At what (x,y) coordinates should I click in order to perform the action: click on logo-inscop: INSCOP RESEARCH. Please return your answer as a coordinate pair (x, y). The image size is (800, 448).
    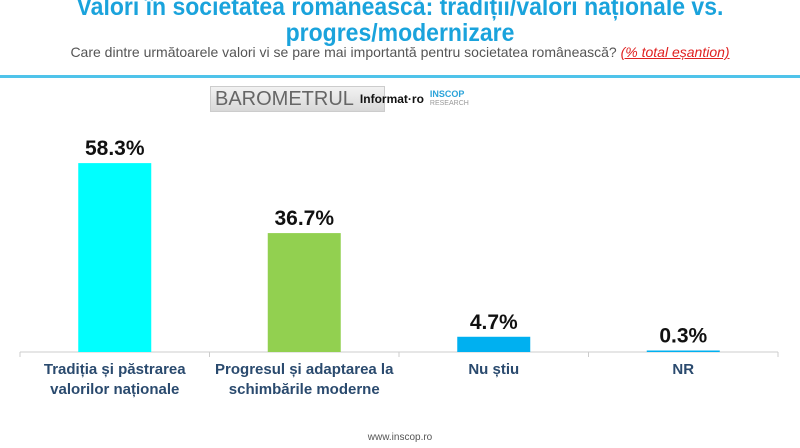
    Looking at the image, I should click on (449, 98).